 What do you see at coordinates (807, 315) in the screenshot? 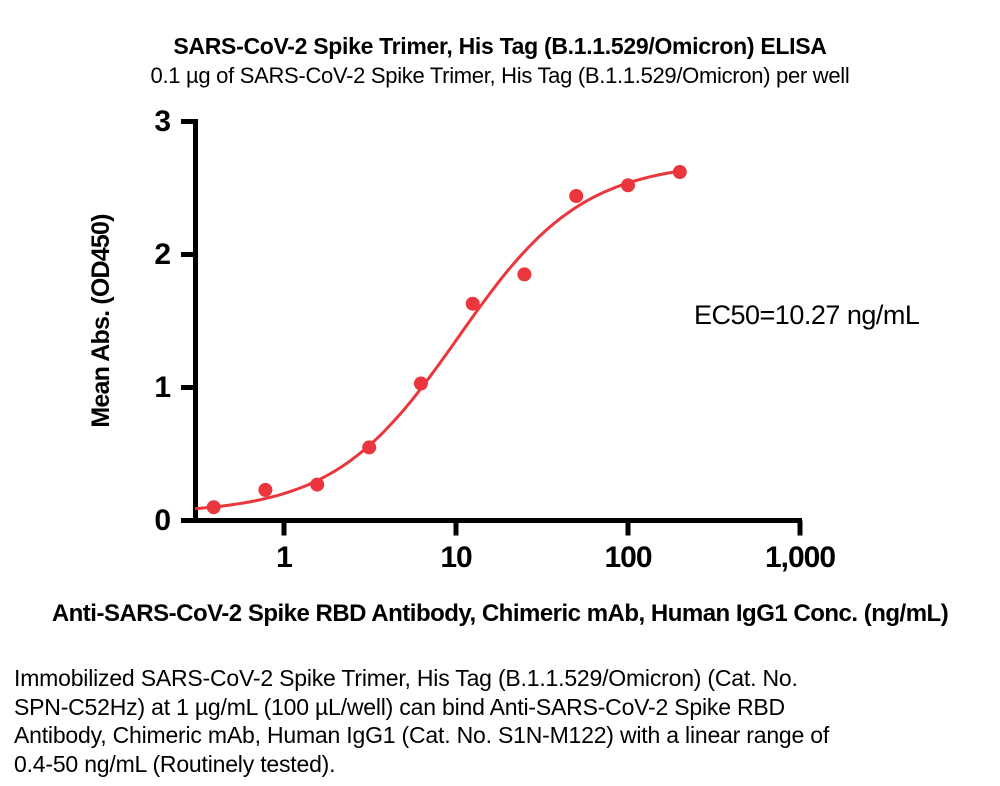
I see `ec50-annotation: EC50=10.27 ng/mL` at bounding box center [807, 315].